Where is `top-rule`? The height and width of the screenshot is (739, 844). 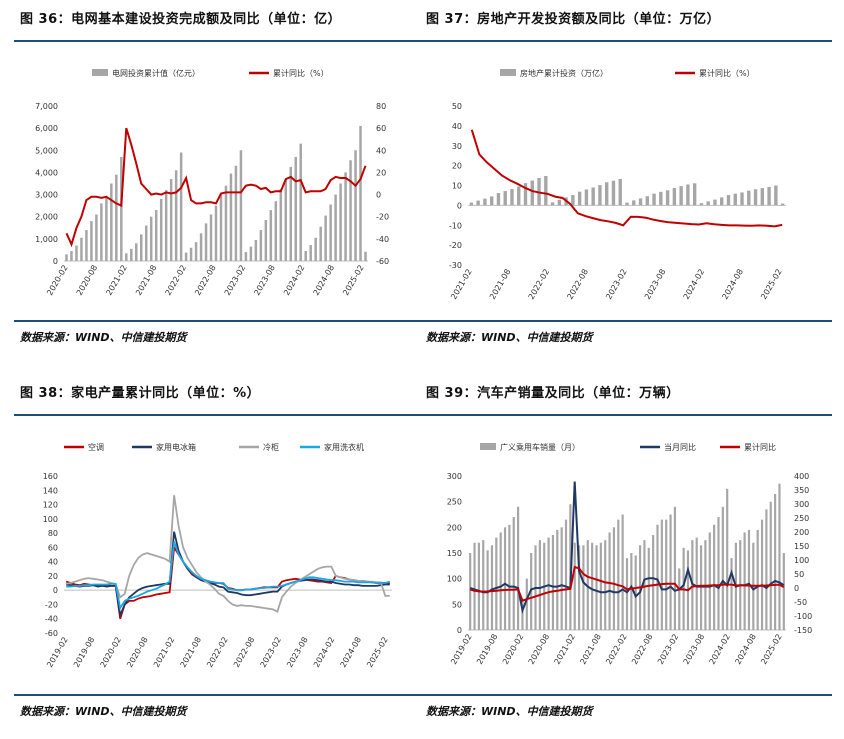 top-rule is located at coordinates (626, 41).